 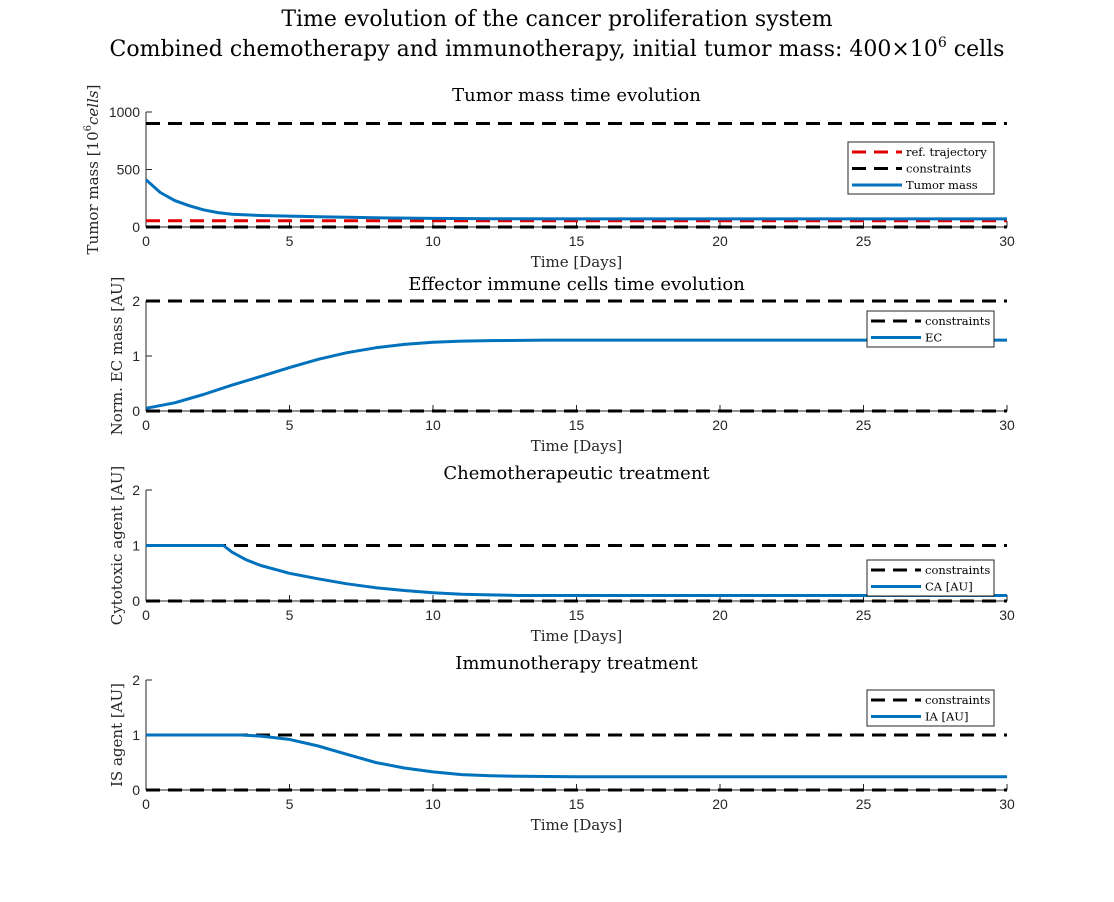 I want to click on legend-entry-label: CA [AU], so click(x=949, y=587).